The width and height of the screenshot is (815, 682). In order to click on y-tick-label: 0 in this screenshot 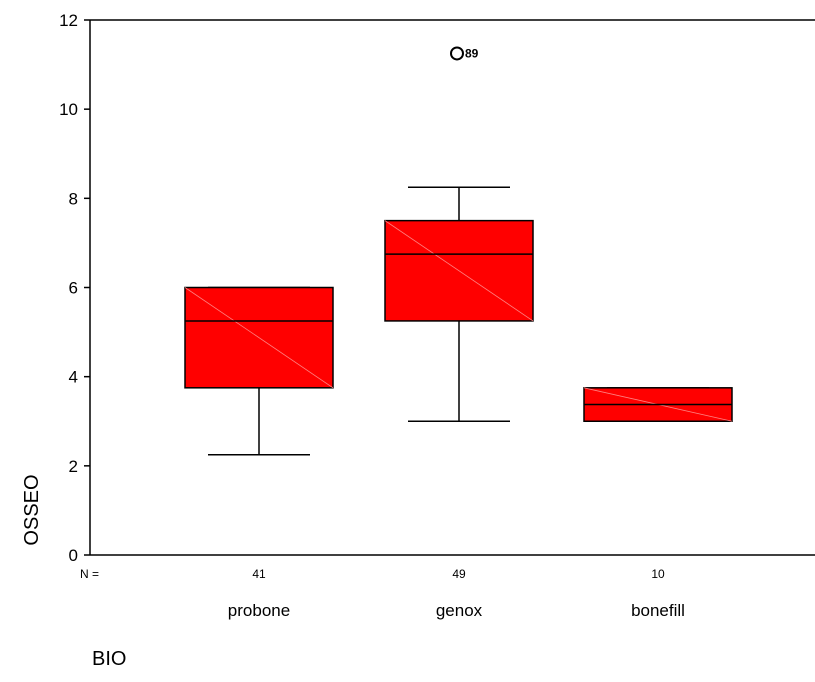, I will do `click(73, 555)`.